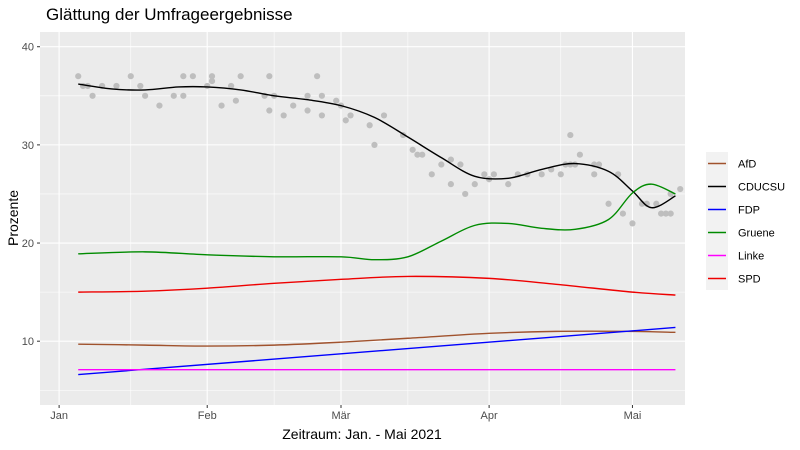 The height and width of the screenshot is (450, 800). I want to click on legend-label-spd: SPD, so click(749, 280).